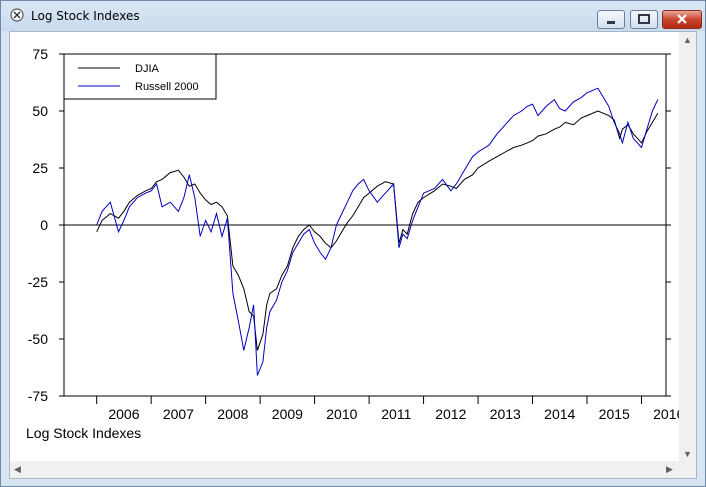 The width and height of the screenshot is (706, 487). Describe the element at coordinates (38, 396) in the screenshot. I see `y-tick-label-6: -75` at that location.